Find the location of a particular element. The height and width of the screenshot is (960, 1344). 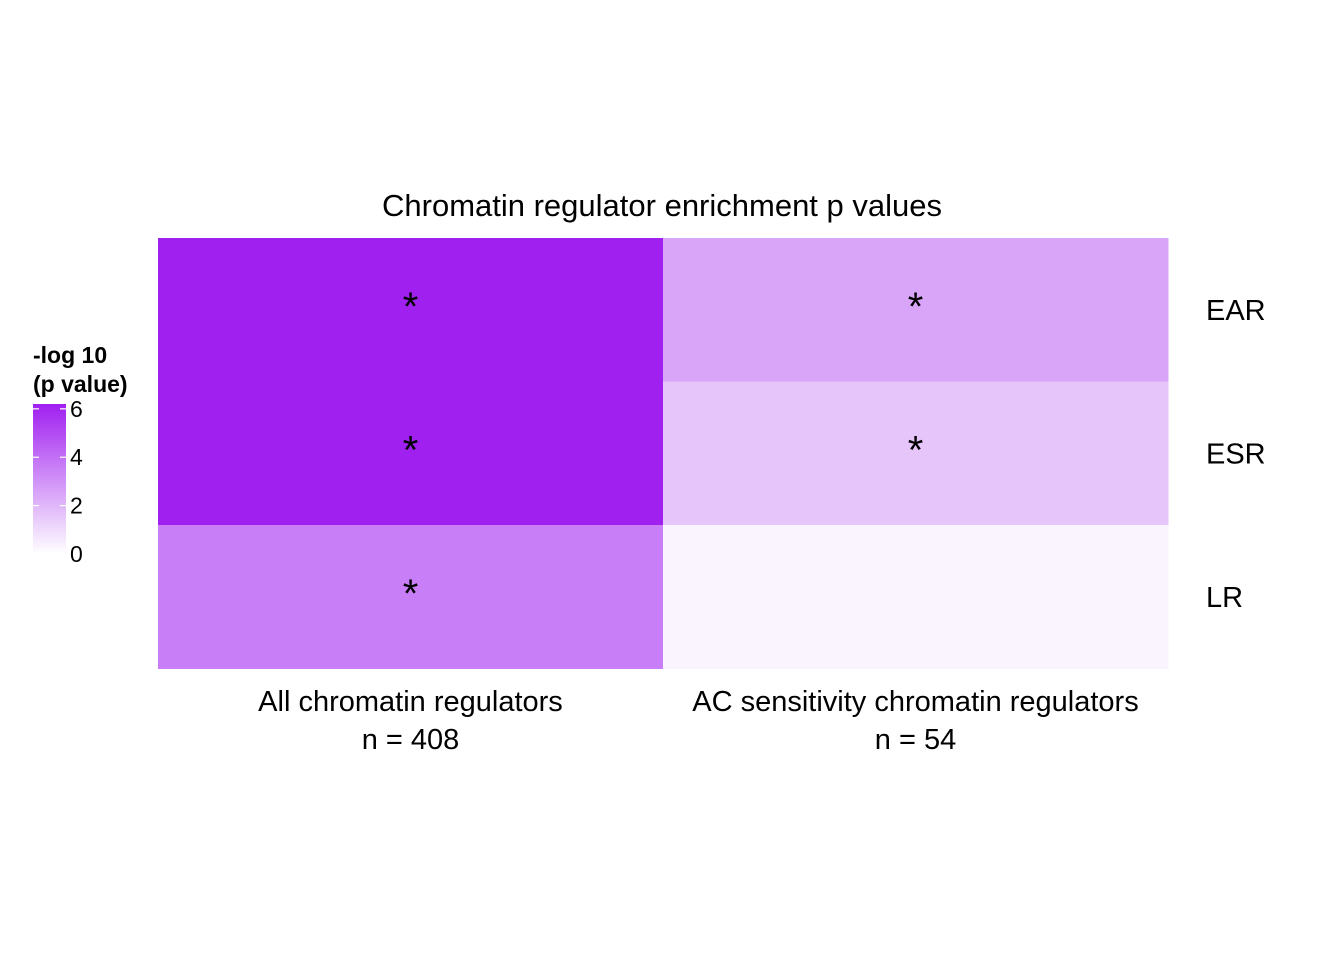

x-tick-label: All chromatin regulators is located at coordinates (410, 702).